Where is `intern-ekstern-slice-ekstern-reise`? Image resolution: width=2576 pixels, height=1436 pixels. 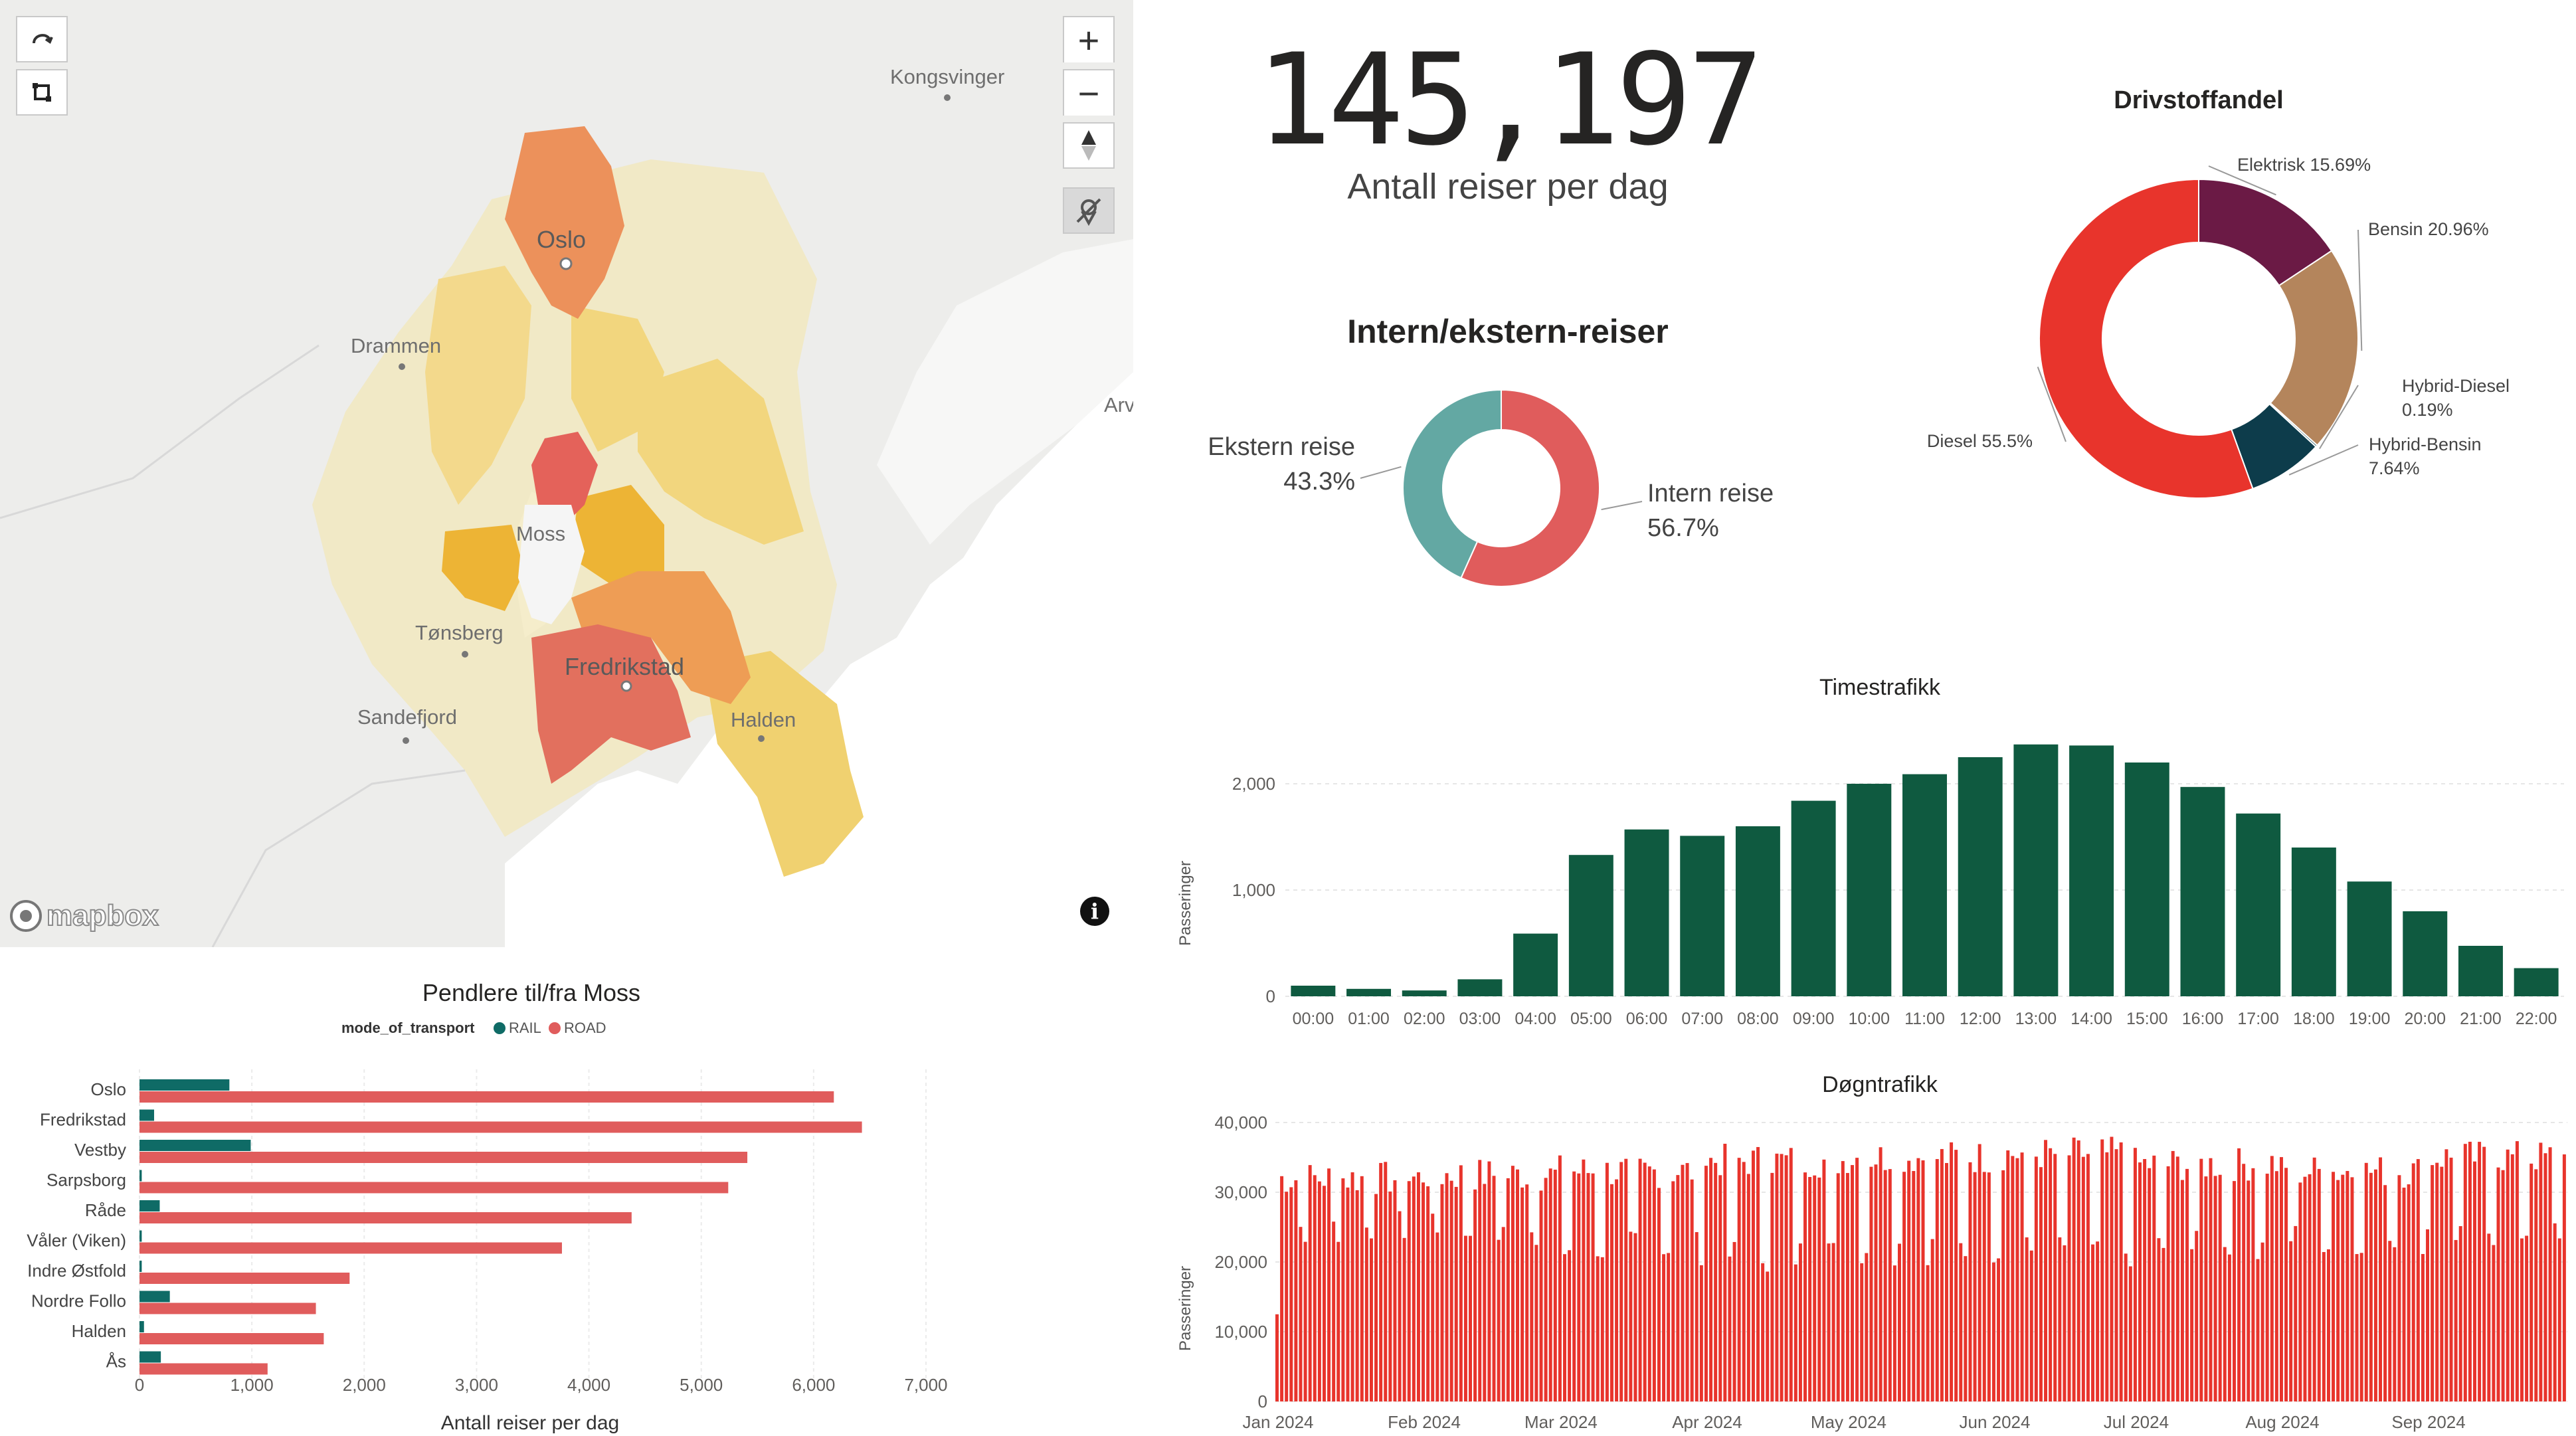
intern-ekstern-slice-ekstern-reise is located at coordinates (1452, 484).